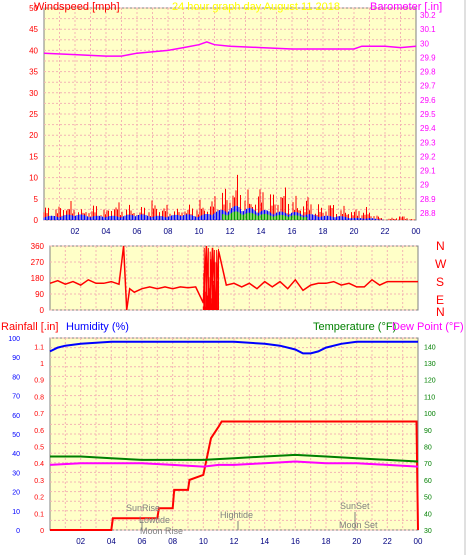 The width and height of the screenshot is (466, 555). What do you see at coordinates (39, 448) in the screenshot?
I see `rainfall-y-tick-label: 0.5` at bounding box center [39, 448].